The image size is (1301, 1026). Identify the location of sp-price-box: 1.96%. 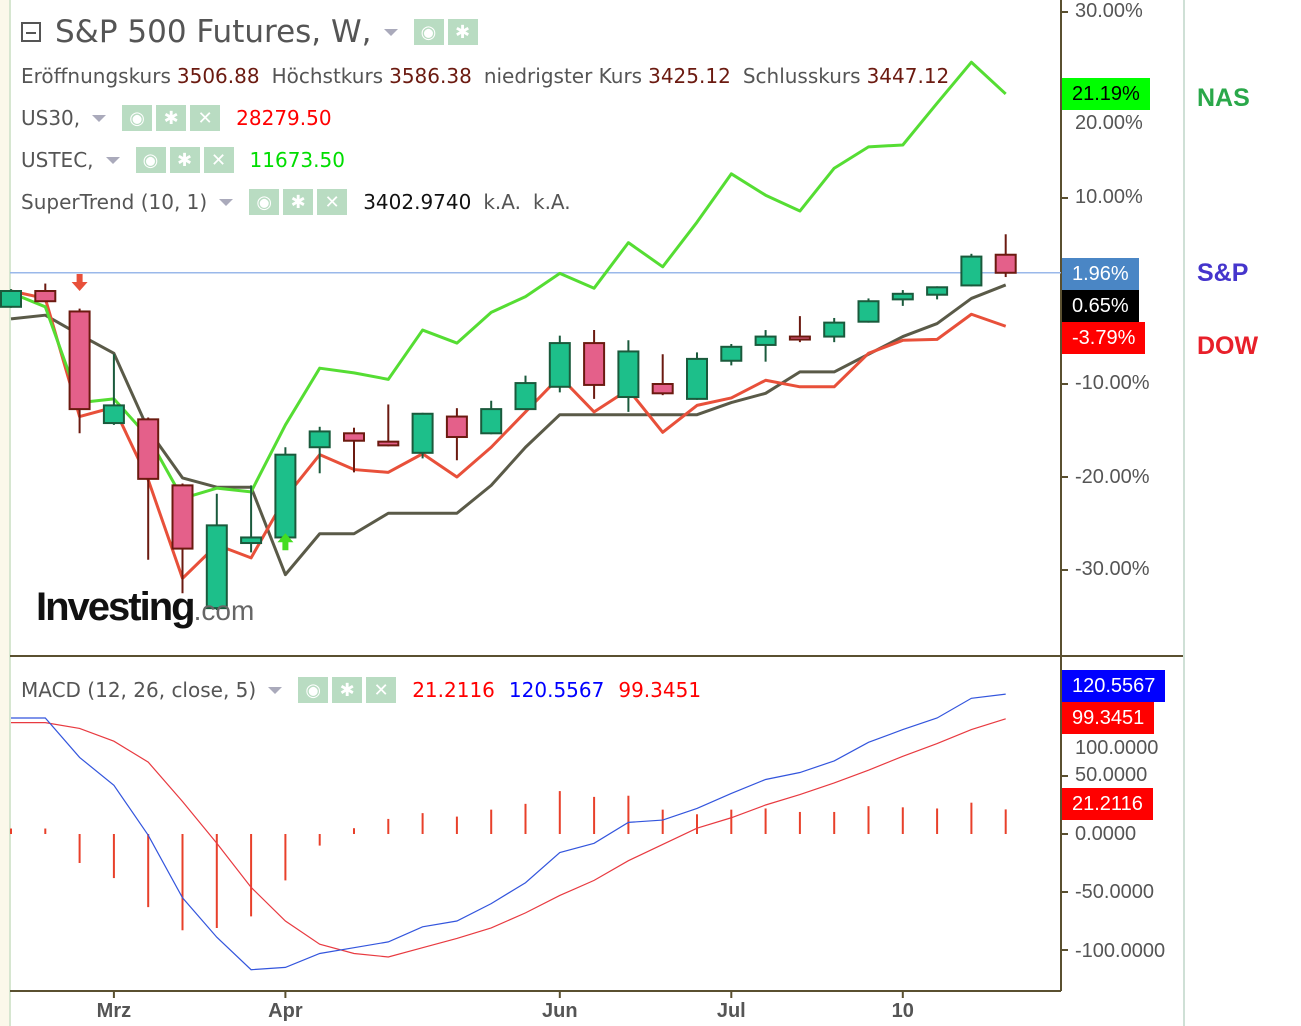
(1100, 274).